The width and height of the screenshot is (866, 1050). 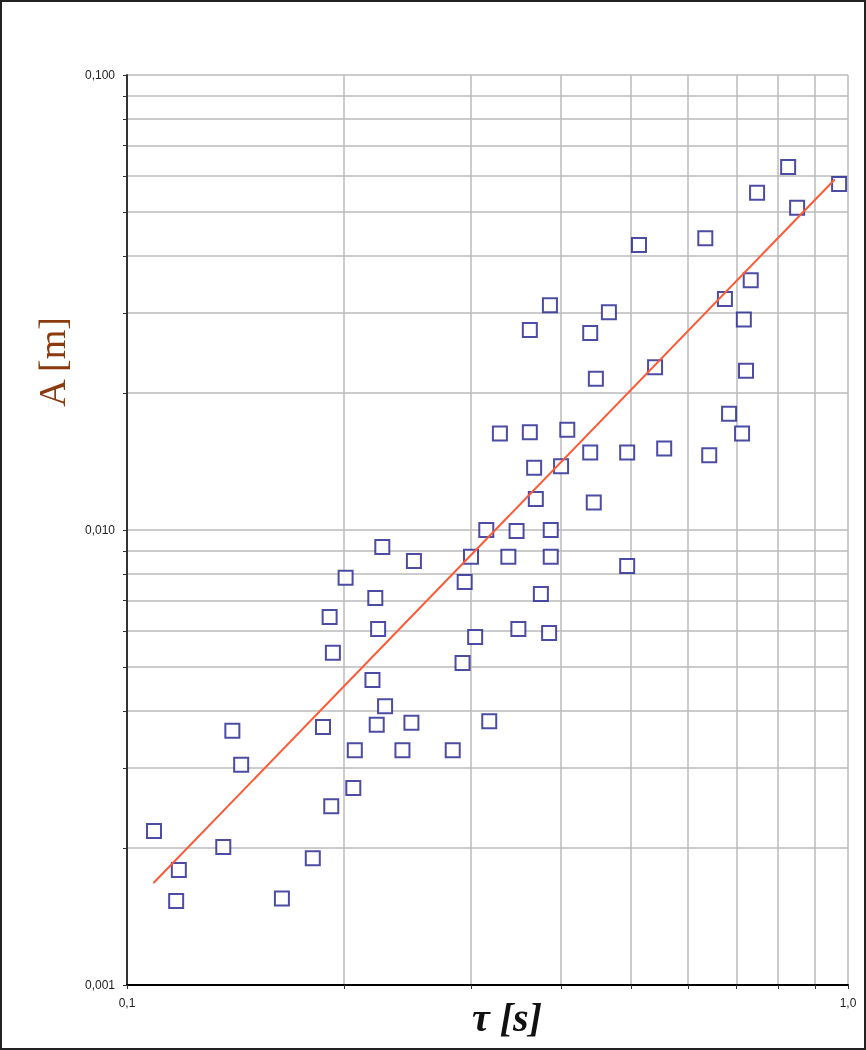 I want to click on x-axis-title: τ [s], so click(x=507, y=1017).